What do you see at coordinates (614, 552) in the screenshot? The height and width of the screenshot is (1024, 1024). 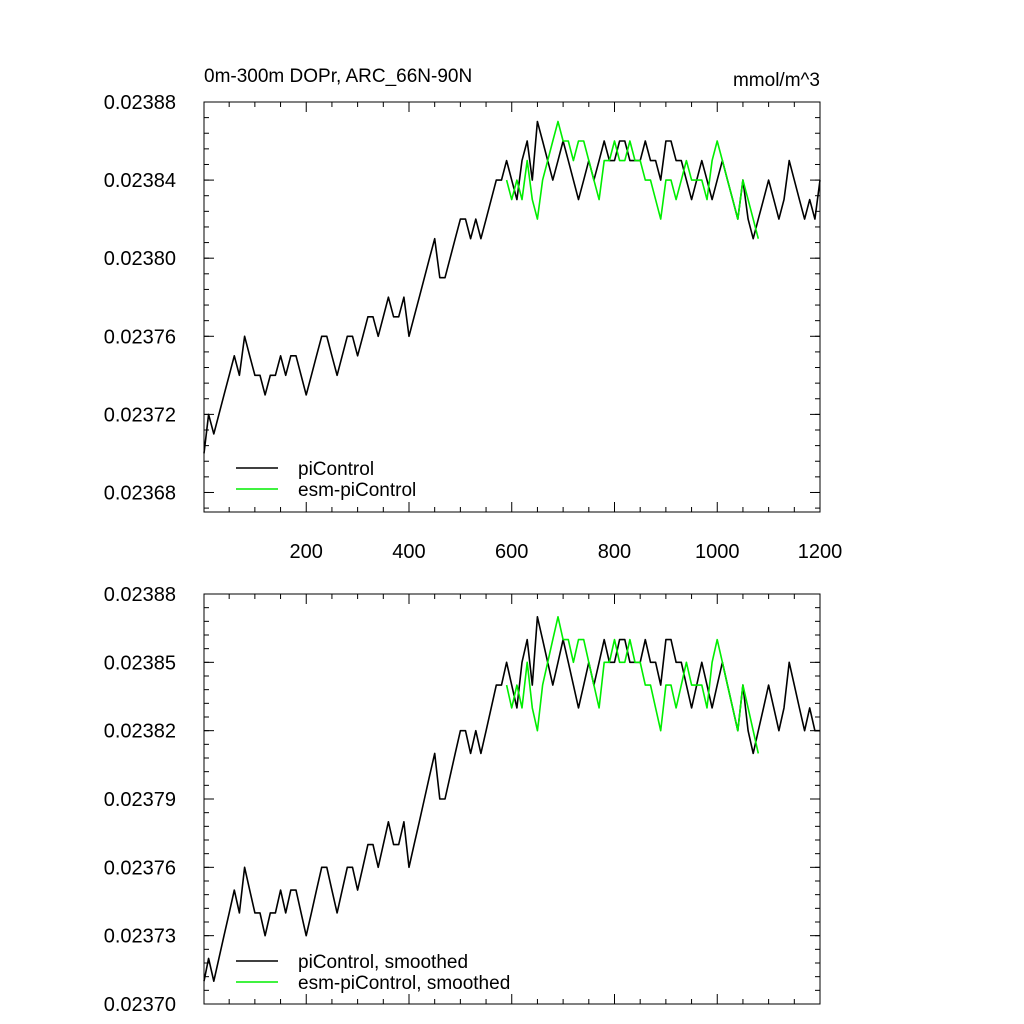 I see `x-tick-label: 800` at bounding box center [614, 552].